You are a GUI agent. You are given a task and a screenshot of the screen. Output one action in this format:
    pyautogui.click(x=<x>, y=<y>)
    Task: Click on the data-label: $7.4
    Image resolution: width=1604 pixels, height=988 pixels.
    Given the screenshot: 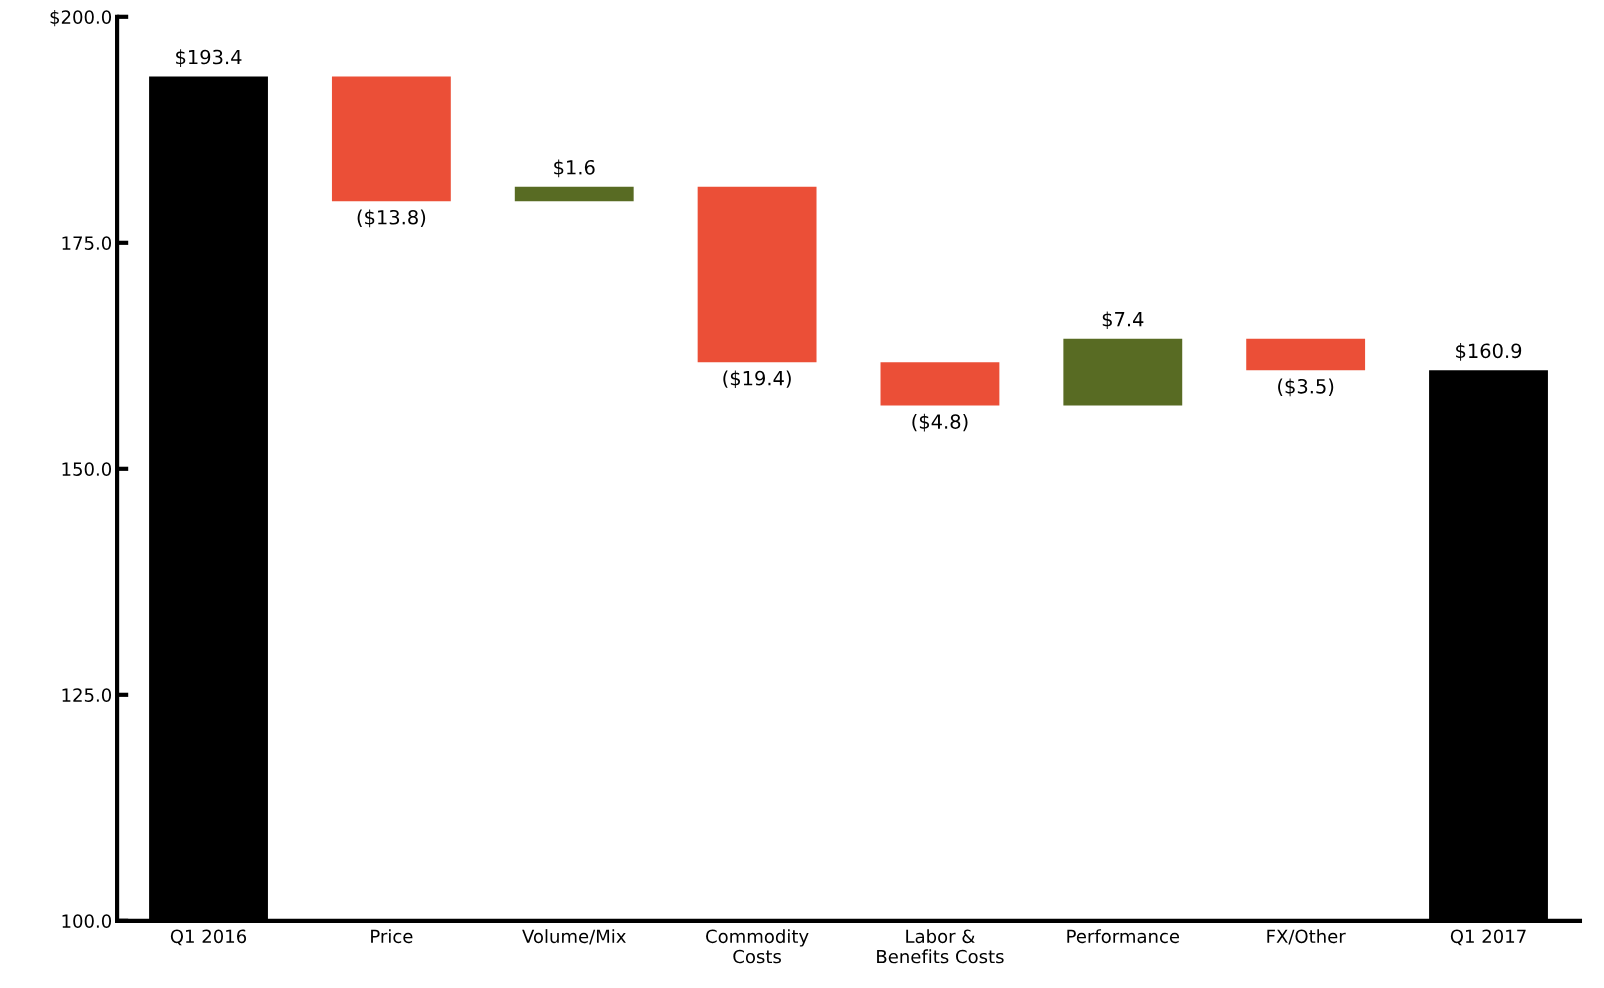 What is the action you would take?
    pyautogui.click(x=1123, y=320)
    